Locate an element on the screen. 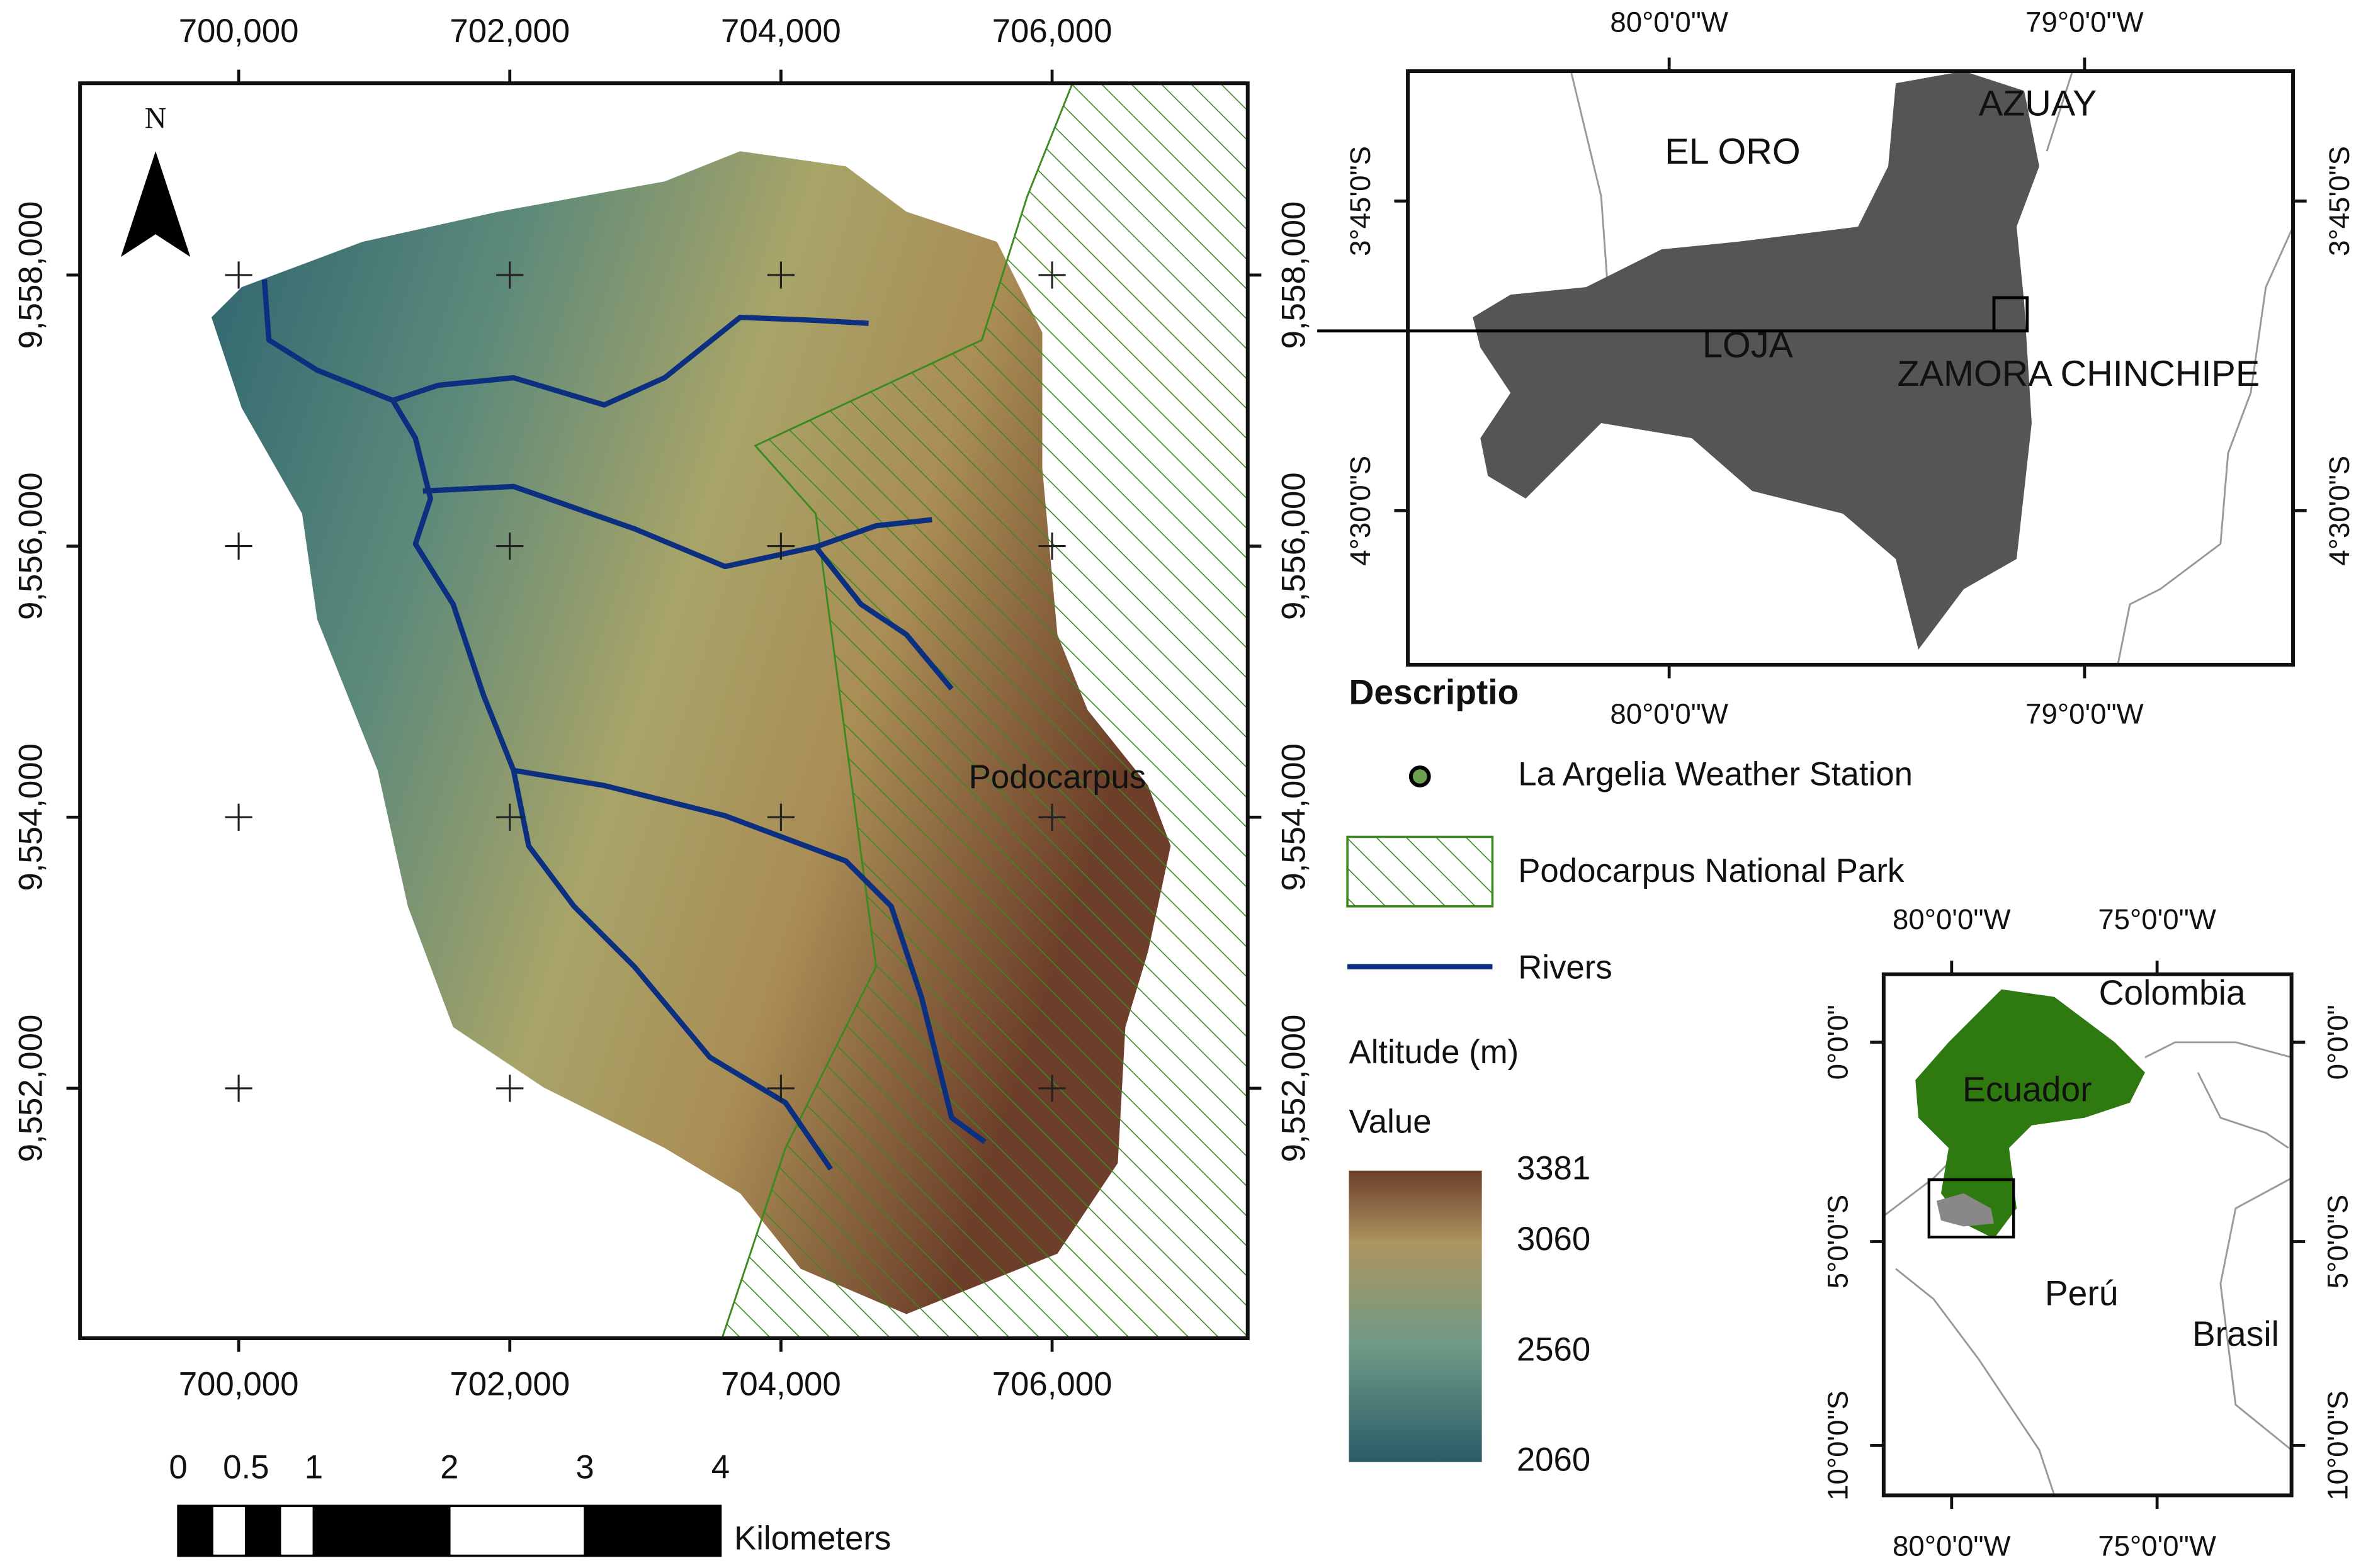 The height and width of the screenshot is (1568, 2361). legend-label: Rivers is located at coordinates (1565, 967).